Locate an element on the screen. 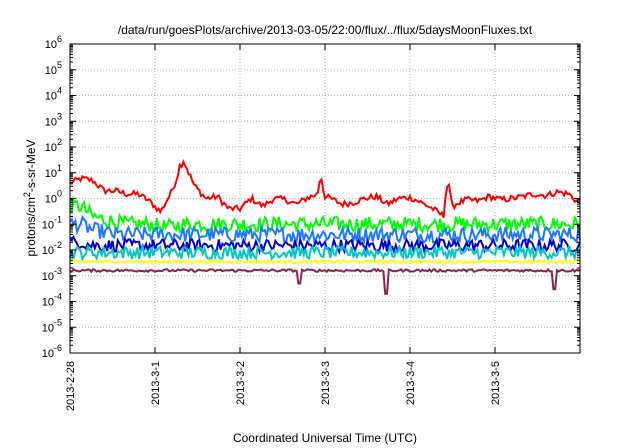  x-tick-label: 2013-2-28 is located at coordinates (71, 386).